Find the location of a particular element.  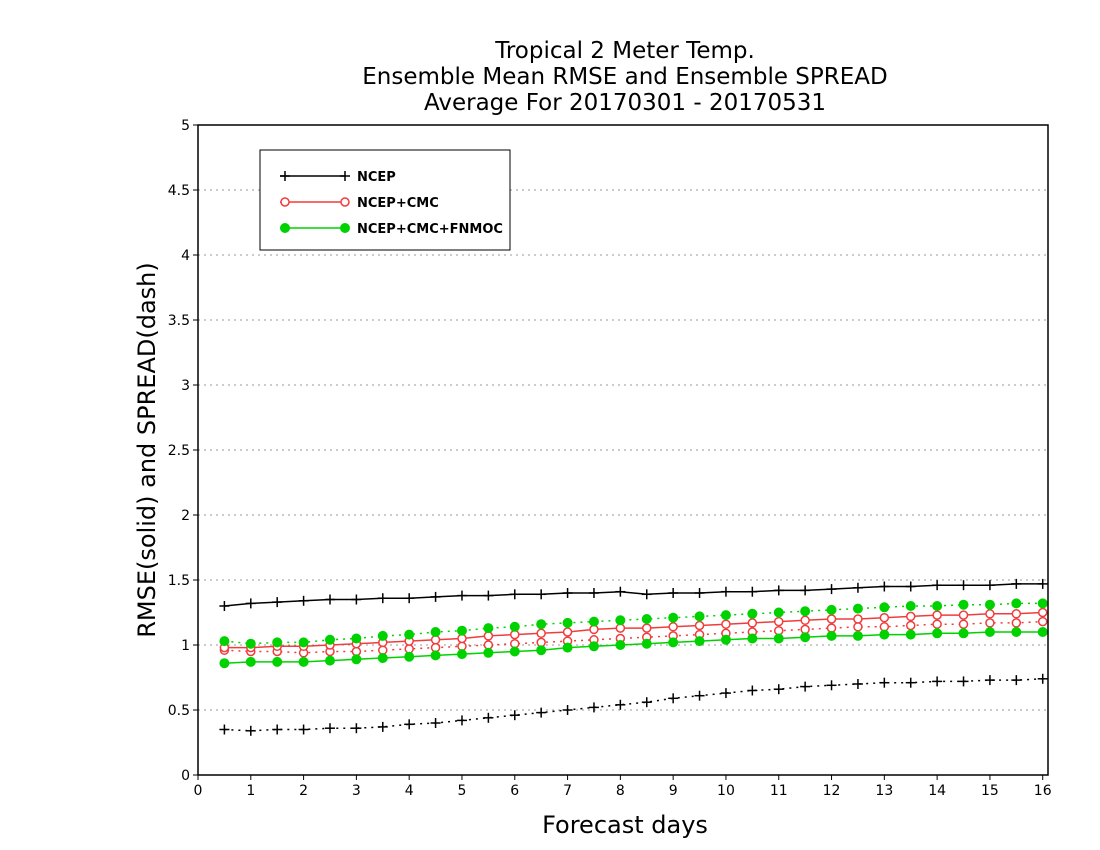

legend-ncep-cmc-left-marker is located at coordinates (285, 202).